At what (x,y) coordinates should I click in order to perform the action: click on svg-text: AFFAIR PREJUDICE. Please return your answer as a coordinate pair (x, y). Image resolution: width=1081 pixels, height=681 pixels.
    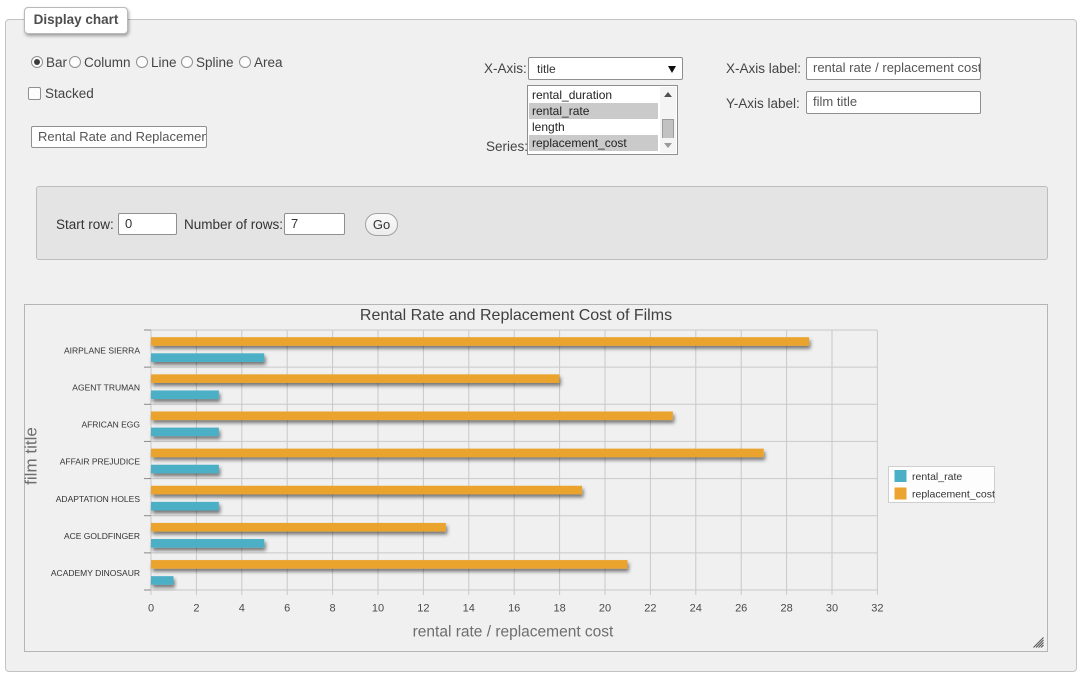
    Looking at the image, I should click on (100, 462).